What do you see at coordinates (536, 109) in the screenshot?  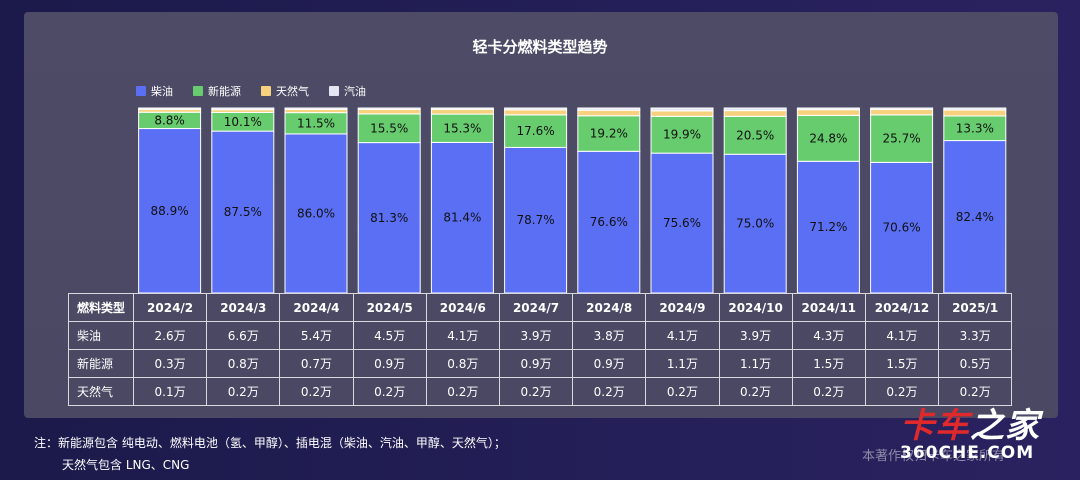 I see `bar-segment-gasoline-2024/7` at bounding box center [536, 109].